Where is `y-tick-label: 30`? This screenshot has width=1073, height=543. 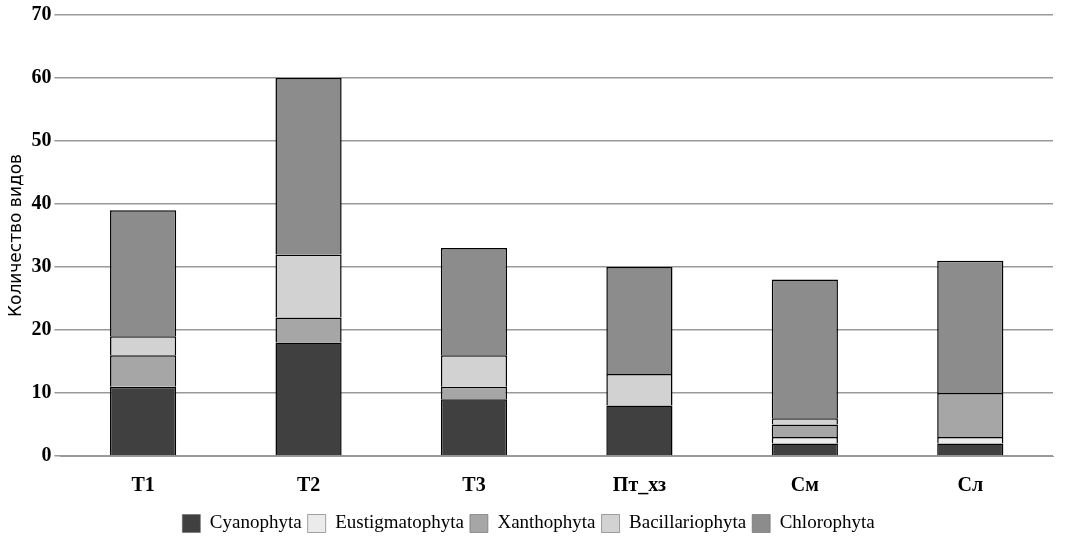 y-tick-label: 30 is located at coordinates (41, 265).